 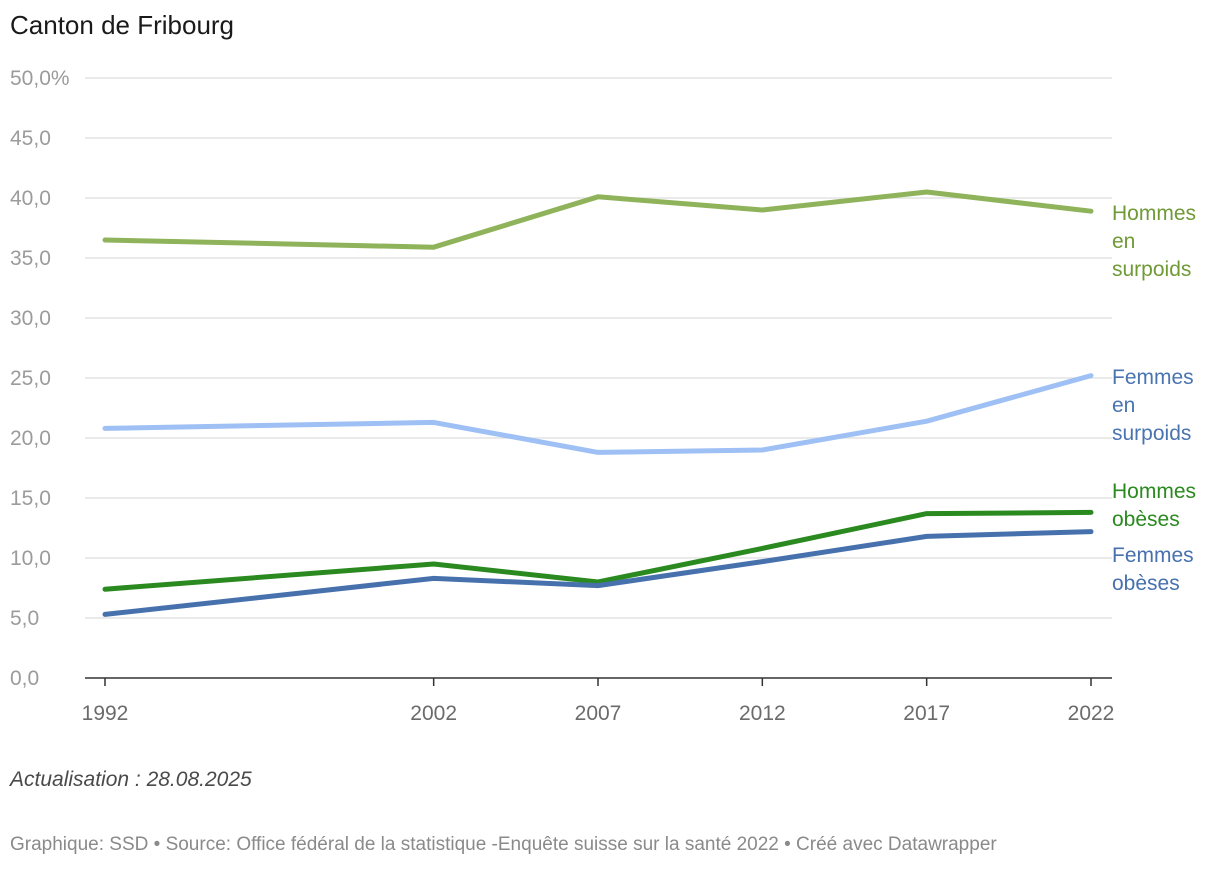 I want to click on x-tick-label: 1992, so click(x=105, y=713).